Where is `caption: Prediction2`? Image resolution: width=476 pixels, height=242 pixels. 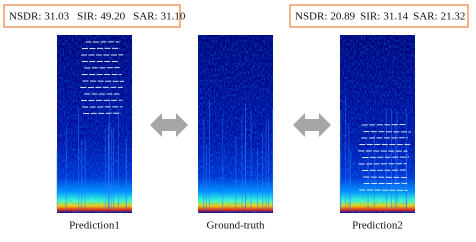
caption: Prediction2 is located at coordinates (377, 226).